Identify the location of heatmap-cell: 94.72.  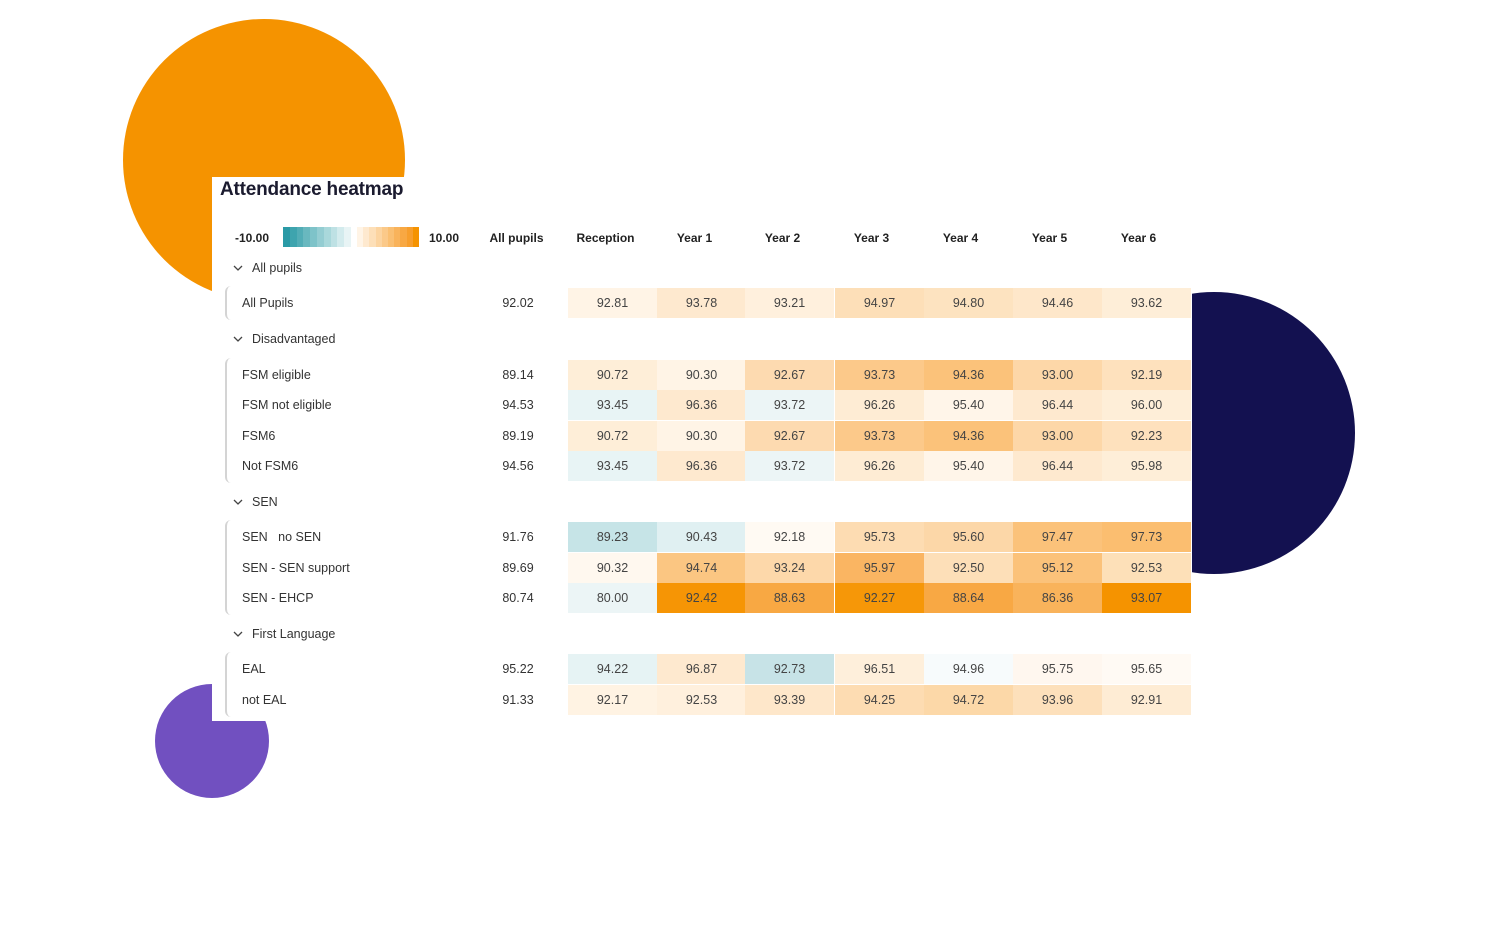
(968, 700).